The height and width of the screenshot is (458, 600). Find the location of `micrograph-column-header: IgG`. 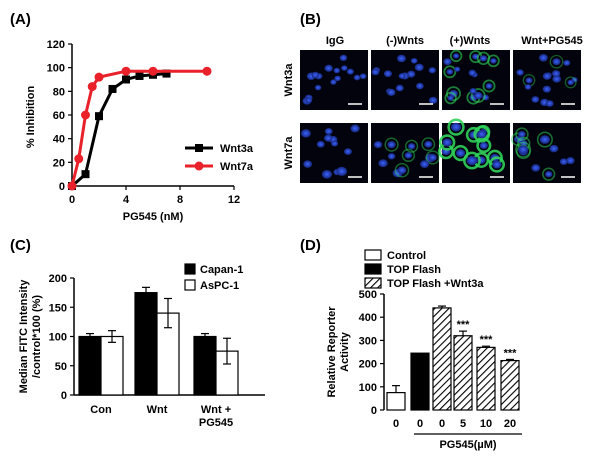

micrograph-column-header: IgG is located at coordinates (335, 41).